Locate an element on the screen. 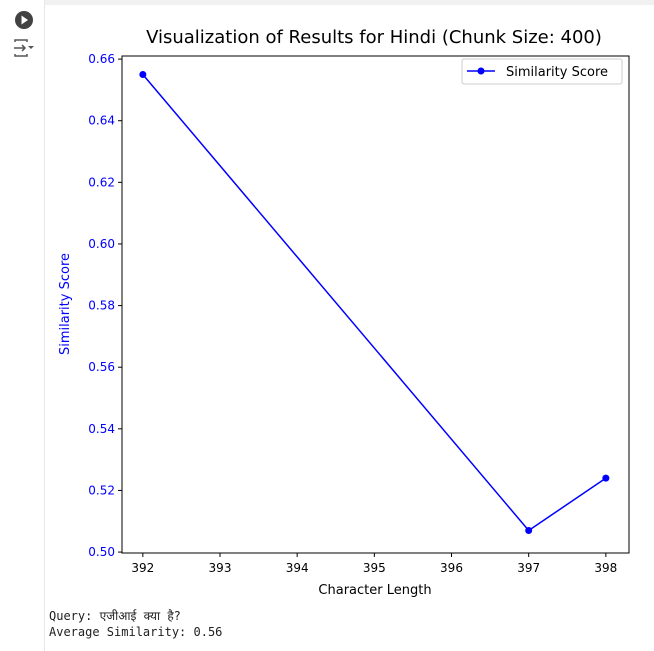 The image size is (654, 651). y-tick-label: 0.62 is located at coordinates (101, 182).